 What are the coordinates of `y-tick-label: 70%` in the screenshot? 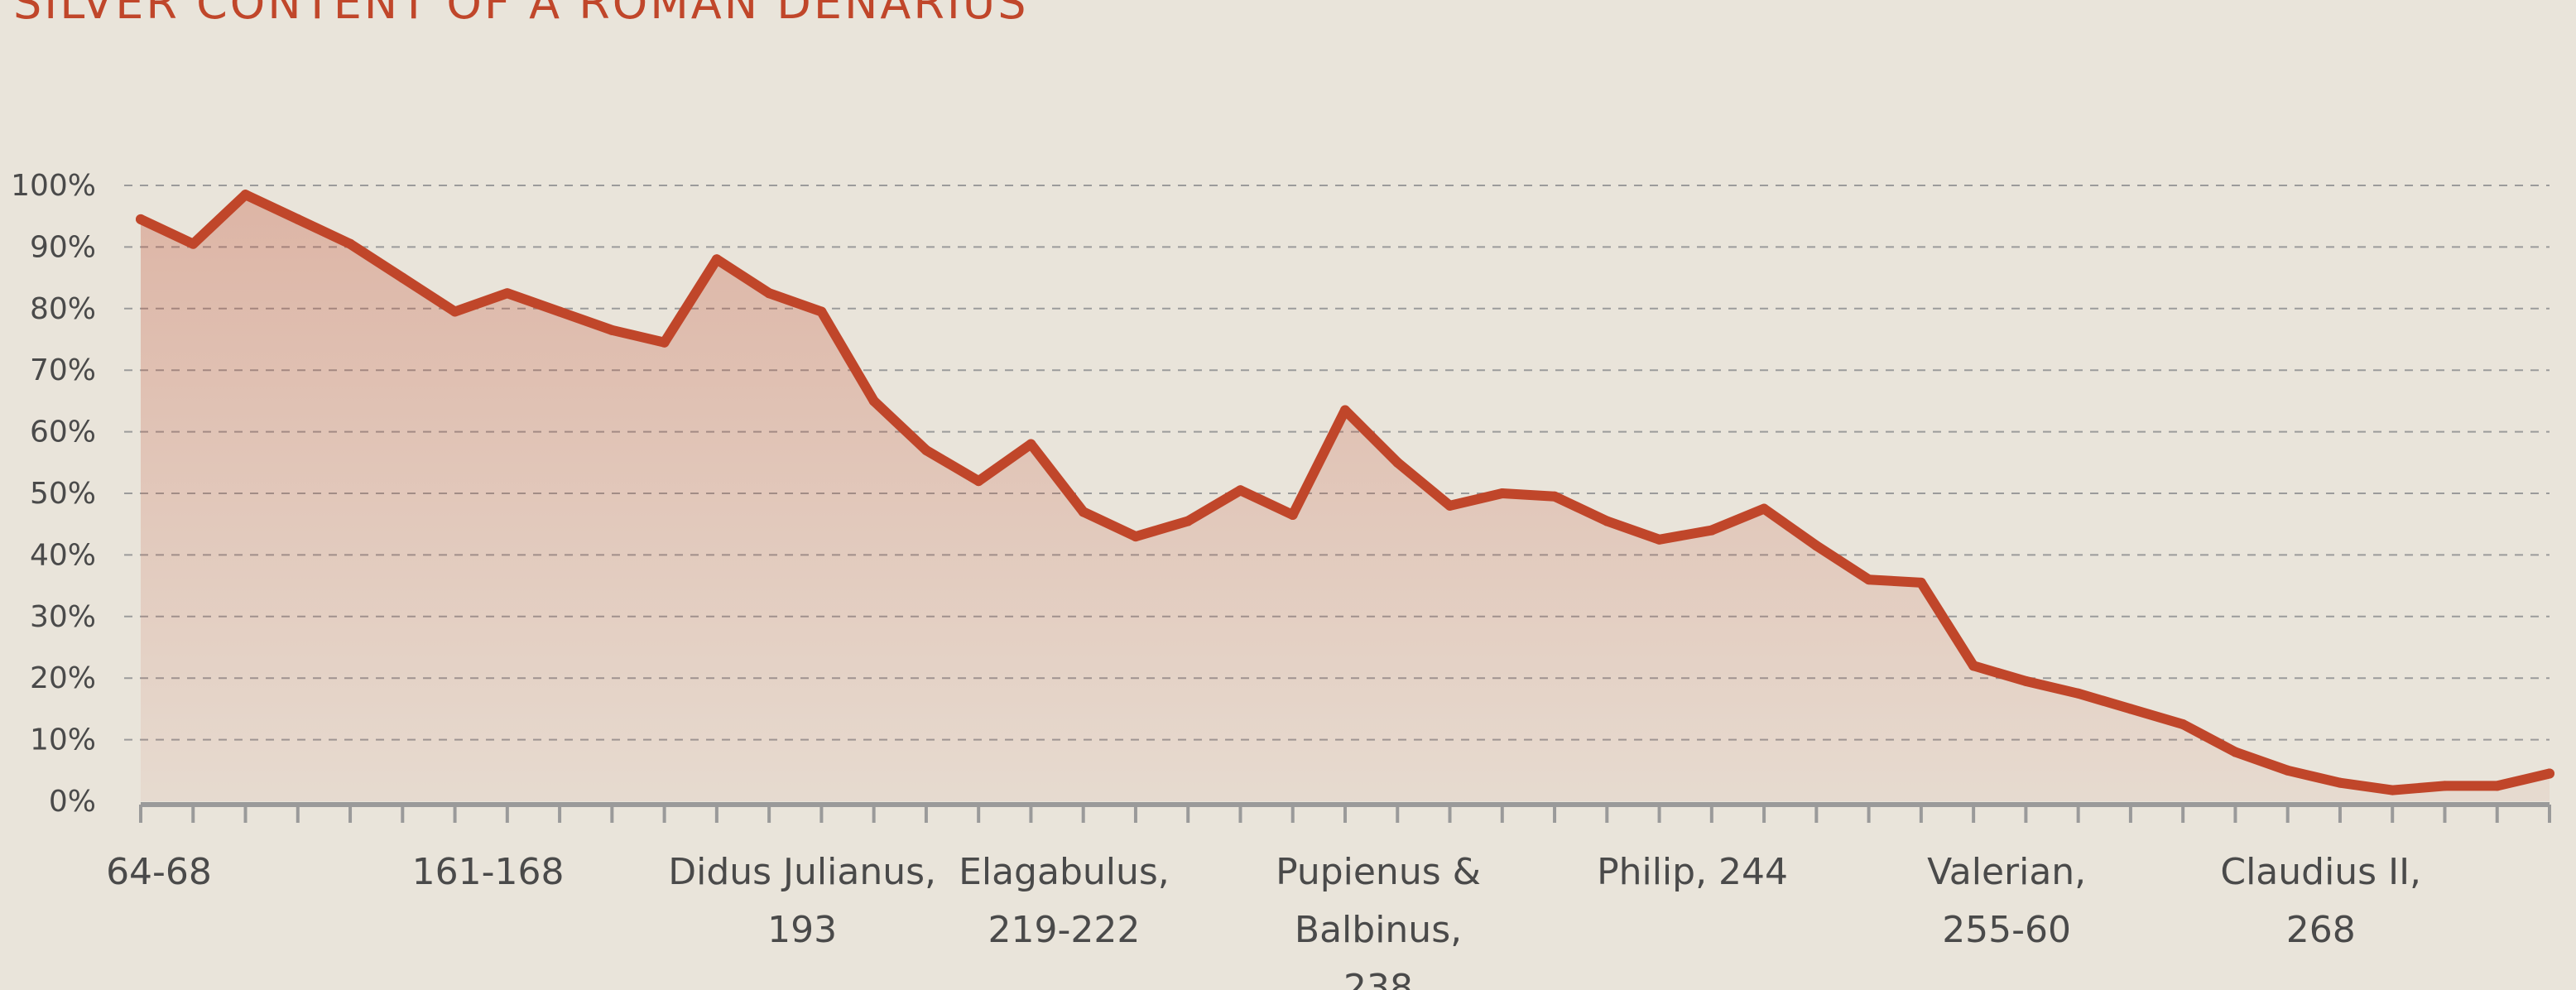 It's located at (63, 370).